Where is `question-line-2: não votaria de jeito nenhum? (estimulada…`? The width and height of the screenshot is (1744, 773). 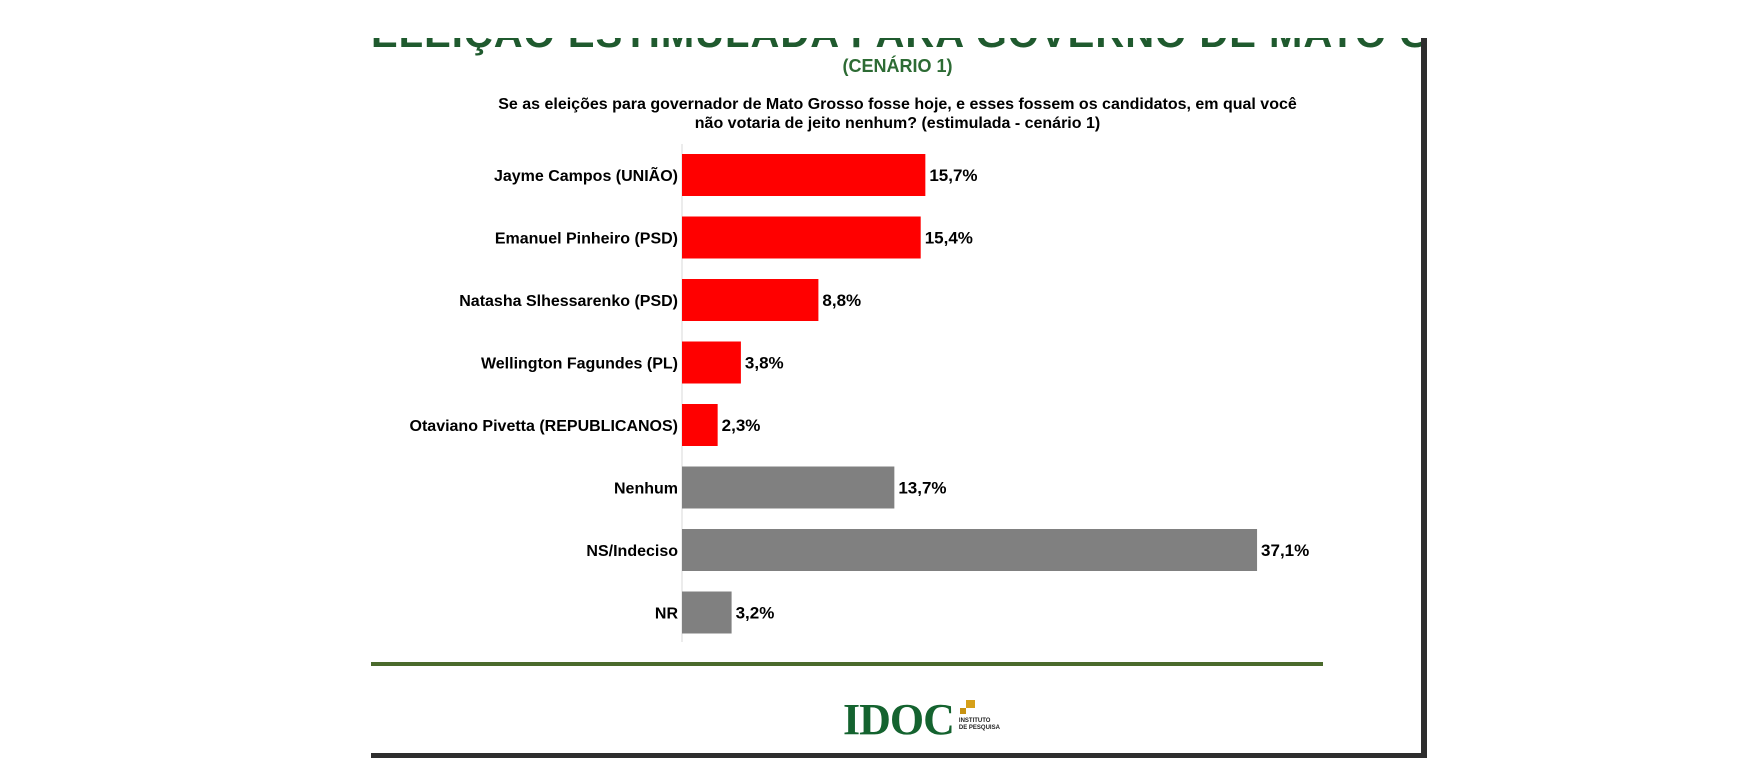
question-line-2: não votaria de jeito nenhum? (estimulada… is located at coordinates (897, 123).